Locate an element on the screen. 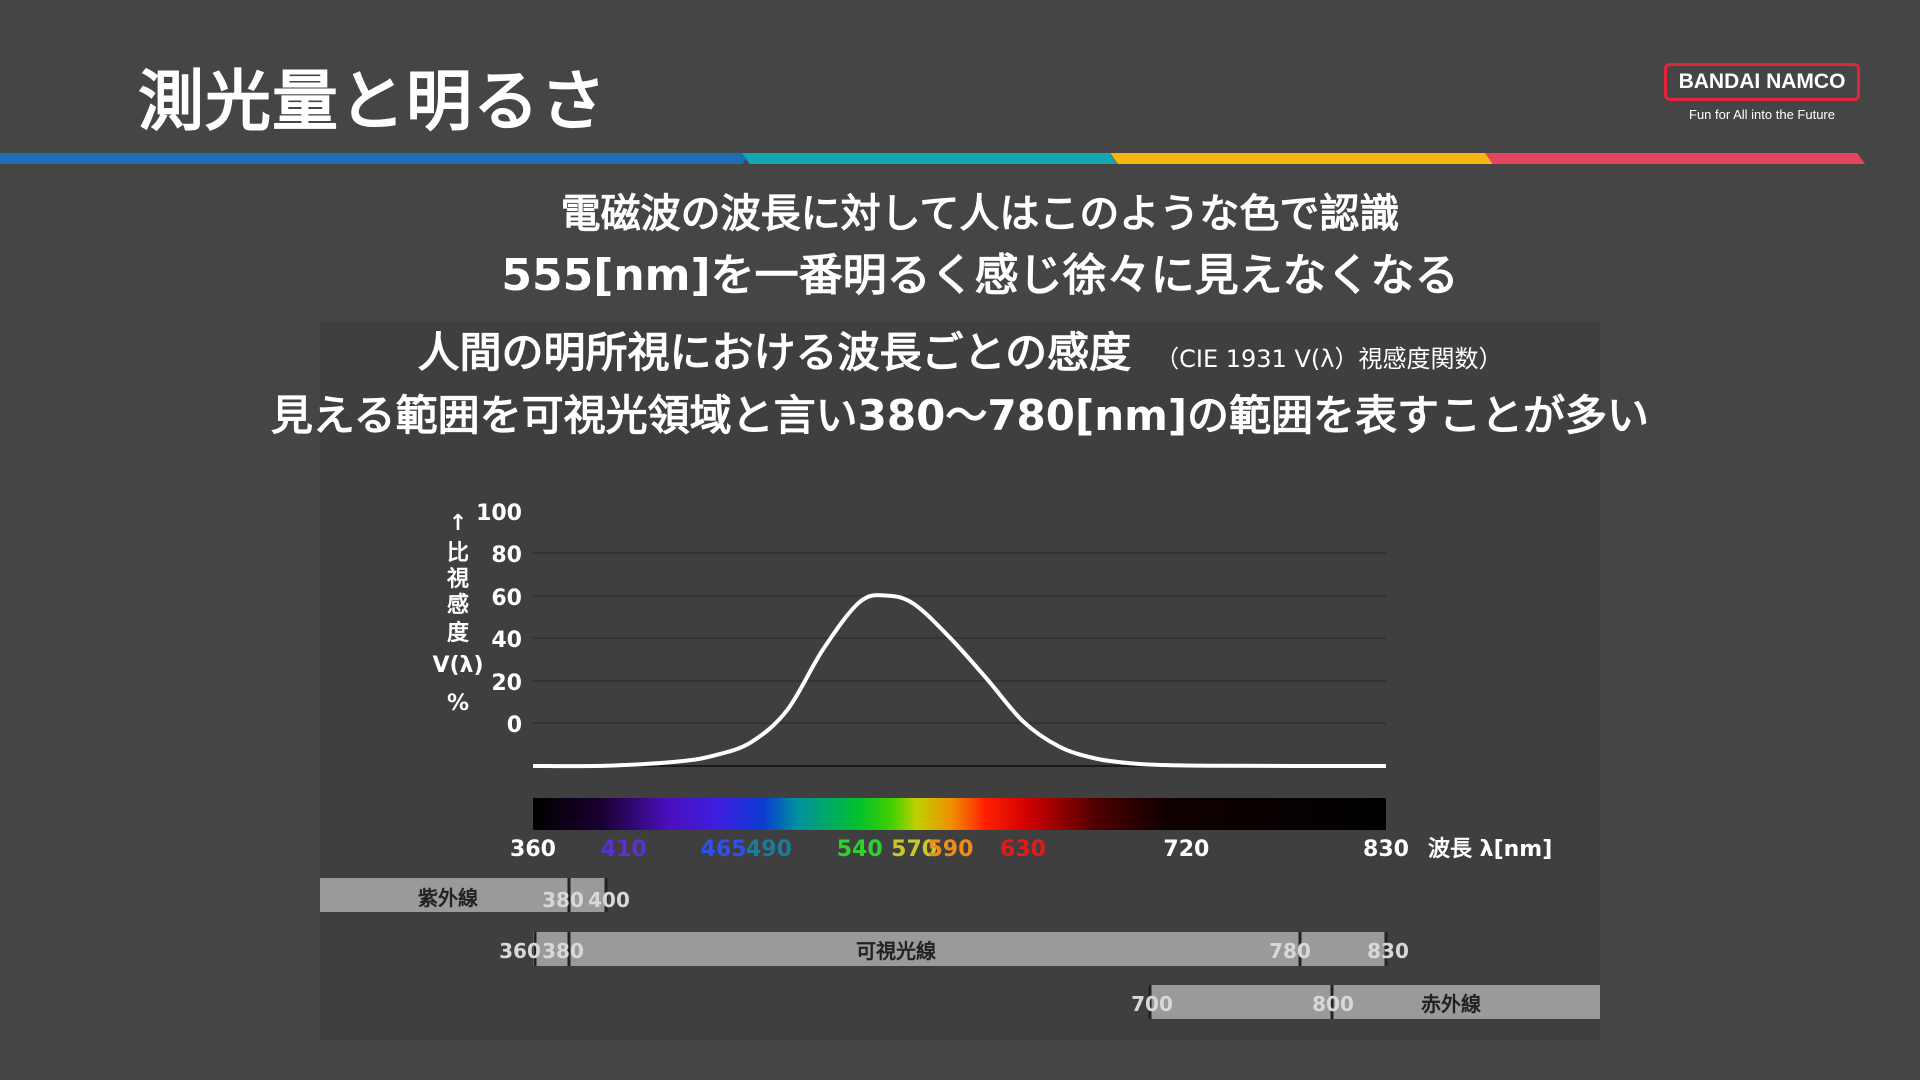 The width and height of the screenshot is (1920, 1080). figure-heading-sub: （CIE 1931 V(λ）視感度関数） is located at coordinates (1329, 359).